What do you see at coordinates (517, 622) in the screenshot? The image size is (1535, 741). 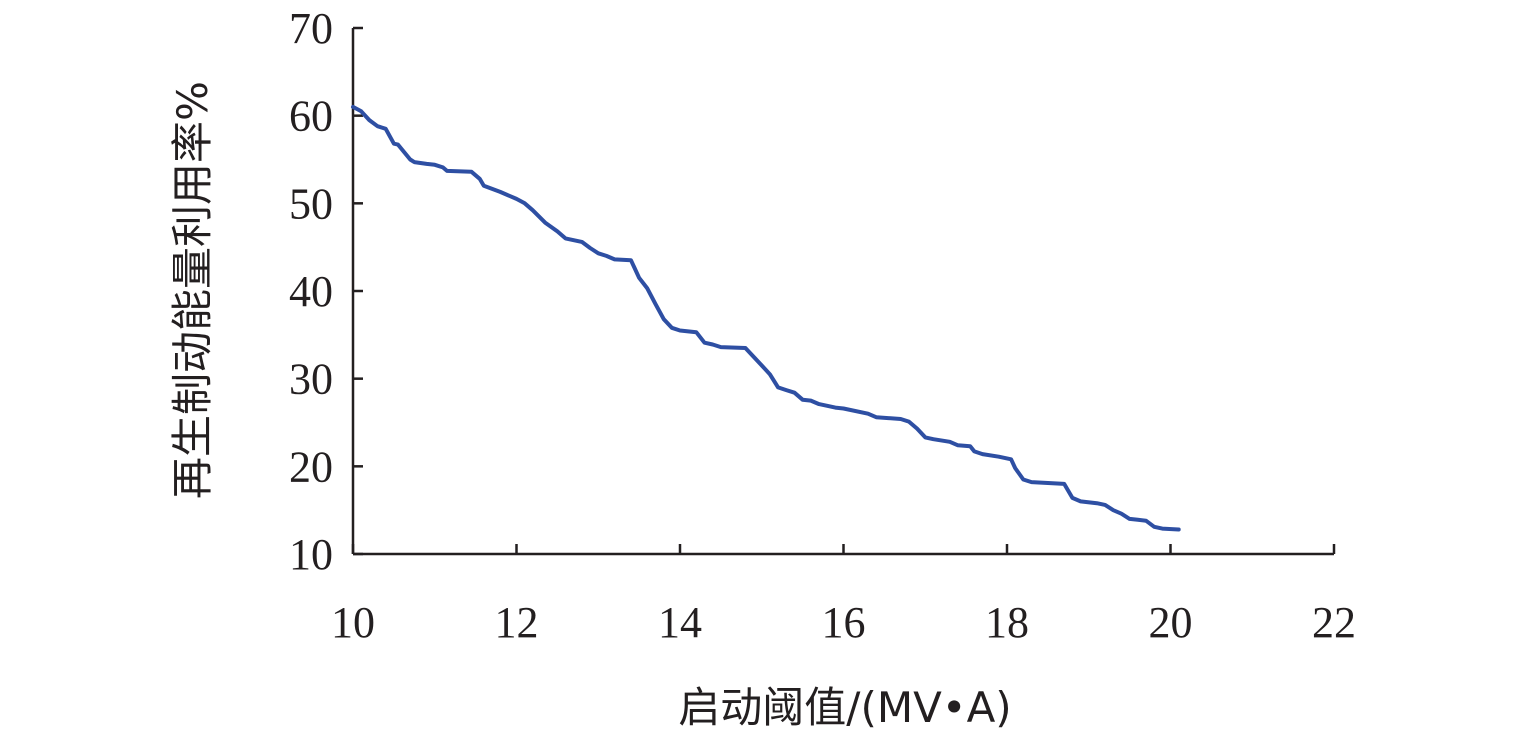 I see `x-tick-label: 12` at bounding box center [517, 622].